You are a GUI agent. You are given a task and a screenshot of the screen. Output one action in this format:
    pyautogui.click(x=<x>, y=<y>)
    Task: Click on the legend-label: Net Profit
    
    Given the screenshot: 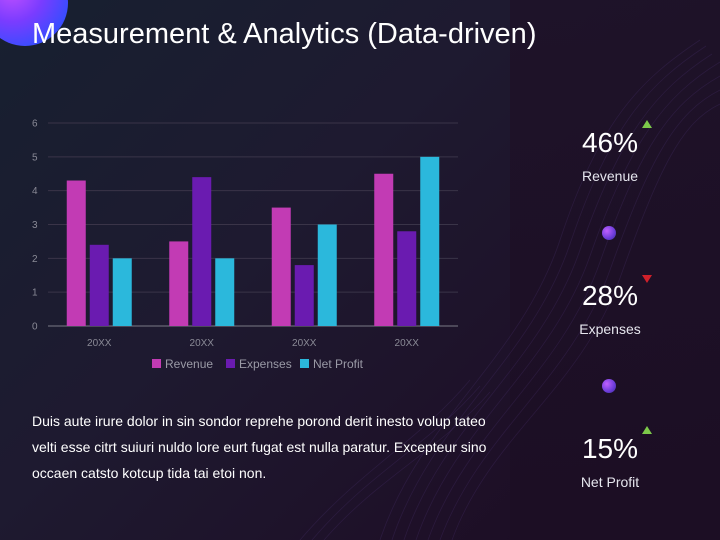 What is the action you would take?
    pyautogui.click(x=338, y=364)
    